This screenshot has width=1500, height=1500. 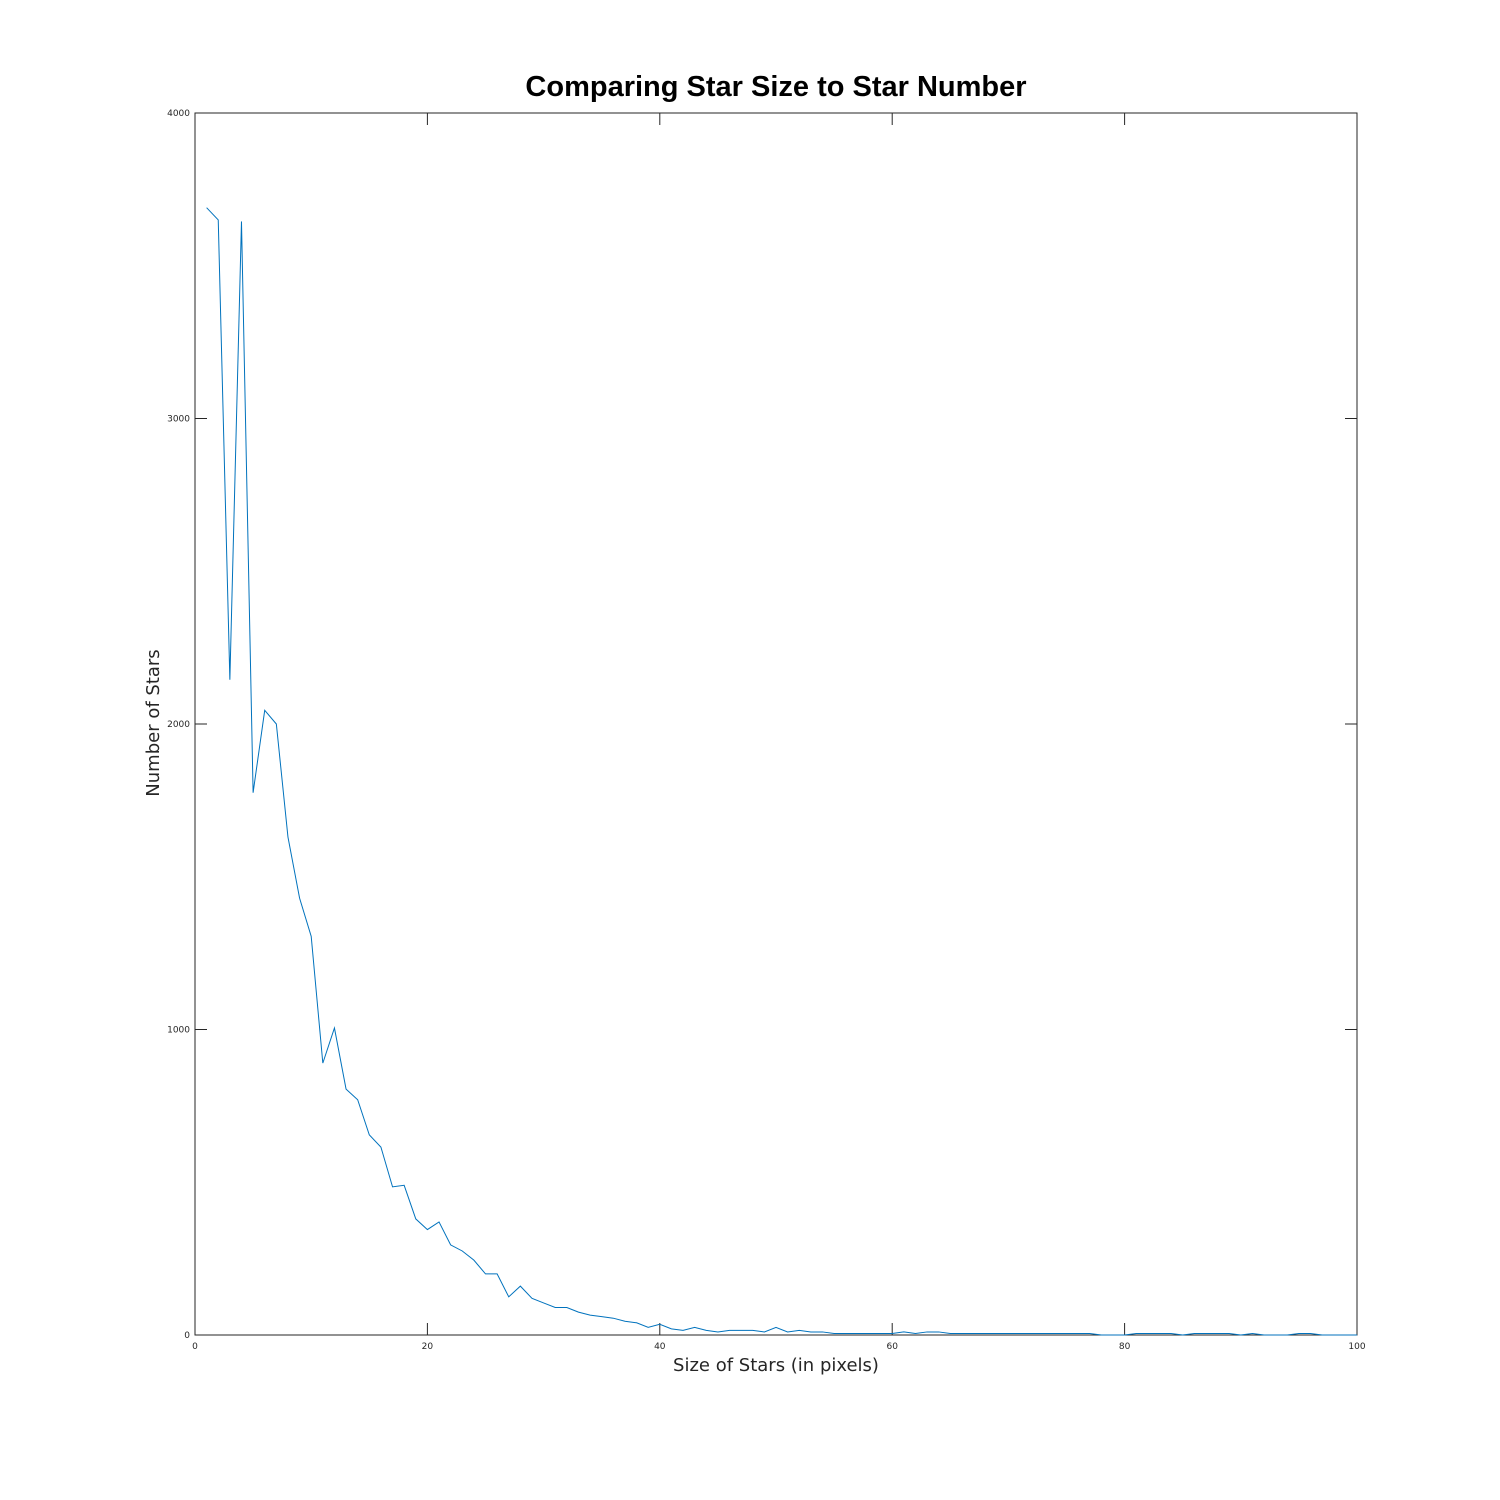 I want to click on x-tick-label: 20, so click(x=428, y=1347).